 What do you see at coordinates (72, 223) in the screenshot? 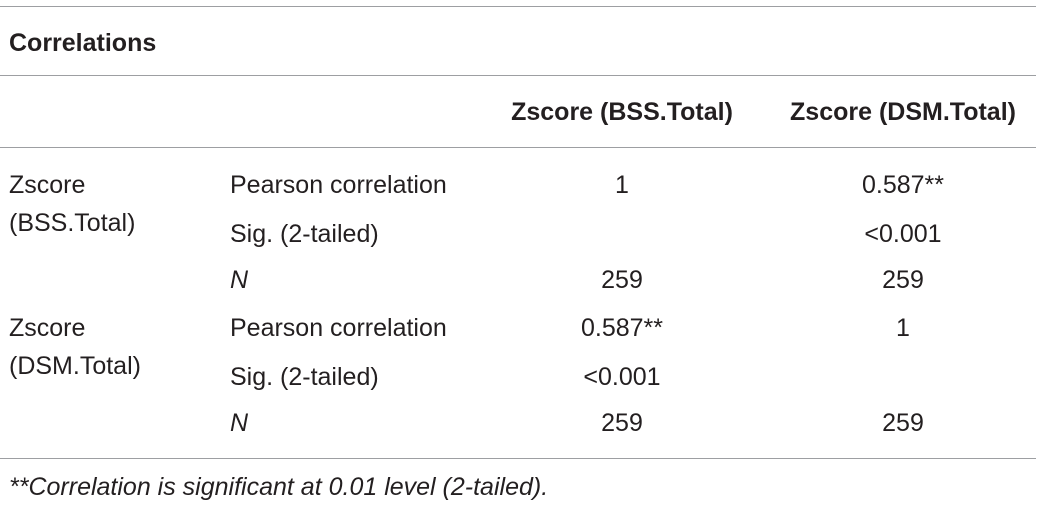
I see `row-variable-bss-line2: (BSS.Total)` at bounding box center [72, 223].